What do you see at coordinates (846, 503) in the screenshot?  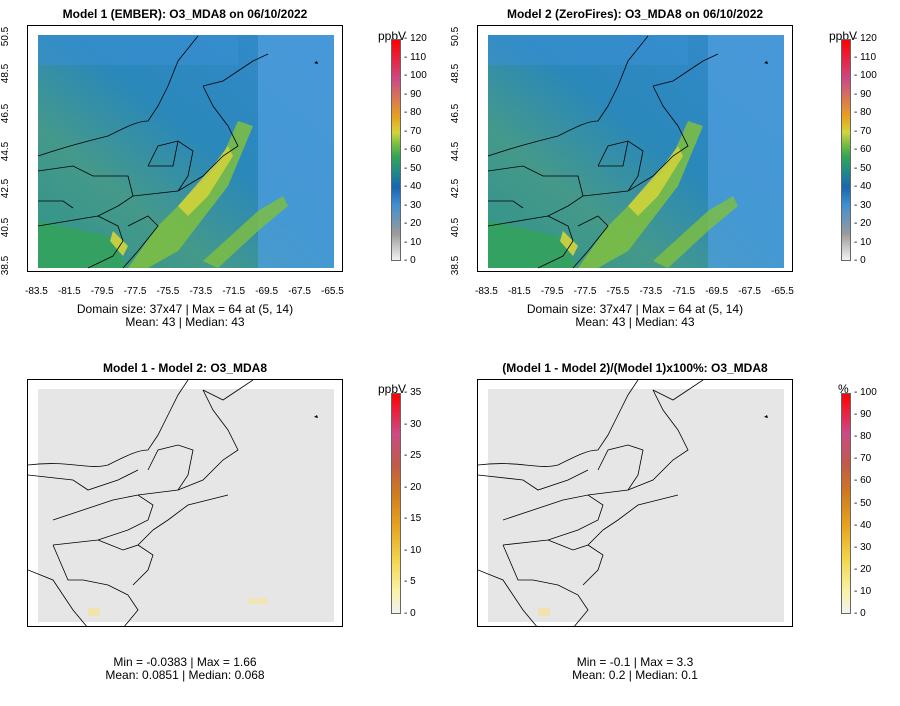 I see `panel4-colorbar` at bounding box center [846, 503].